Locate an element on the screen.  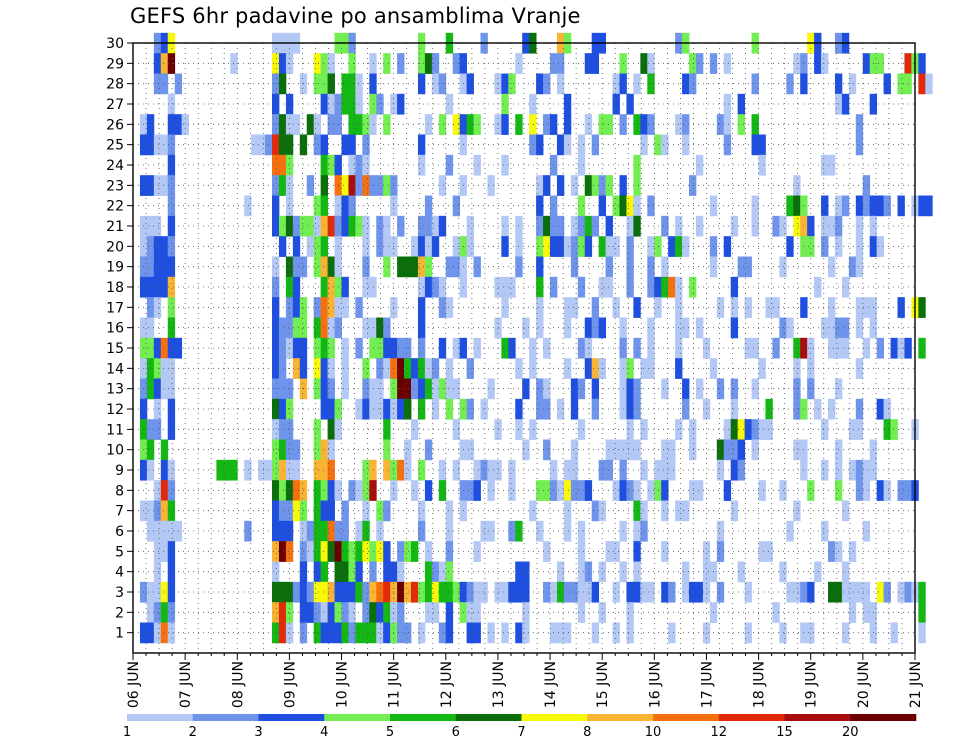
x-tick-label: 15 JUN is located at coordinates (603, 684).